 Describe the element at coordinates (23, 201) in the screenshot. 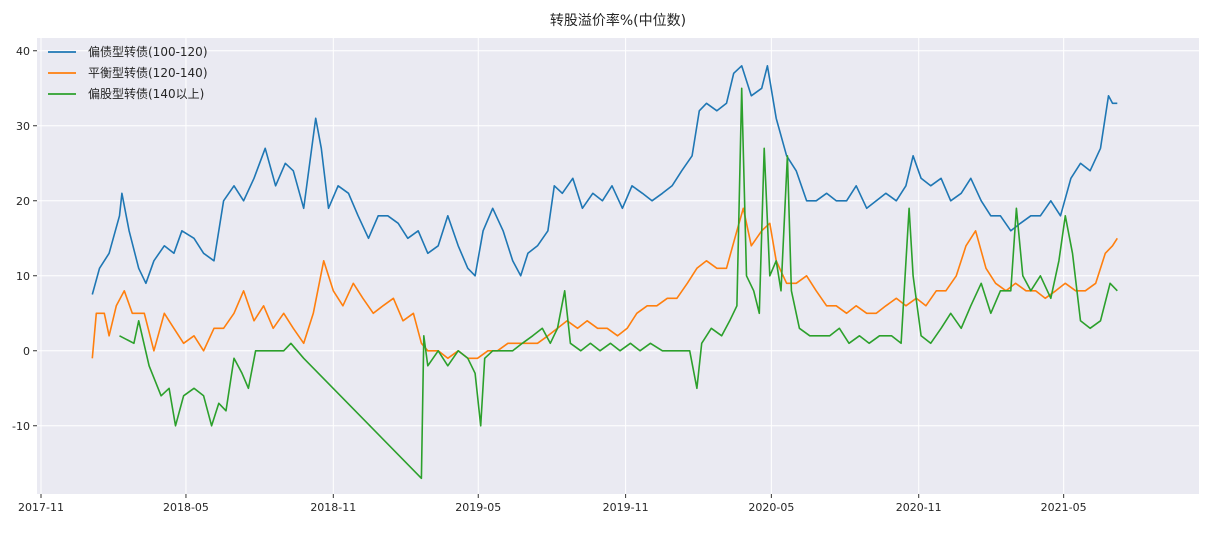

I see `y-tick-label: 20` at that location.